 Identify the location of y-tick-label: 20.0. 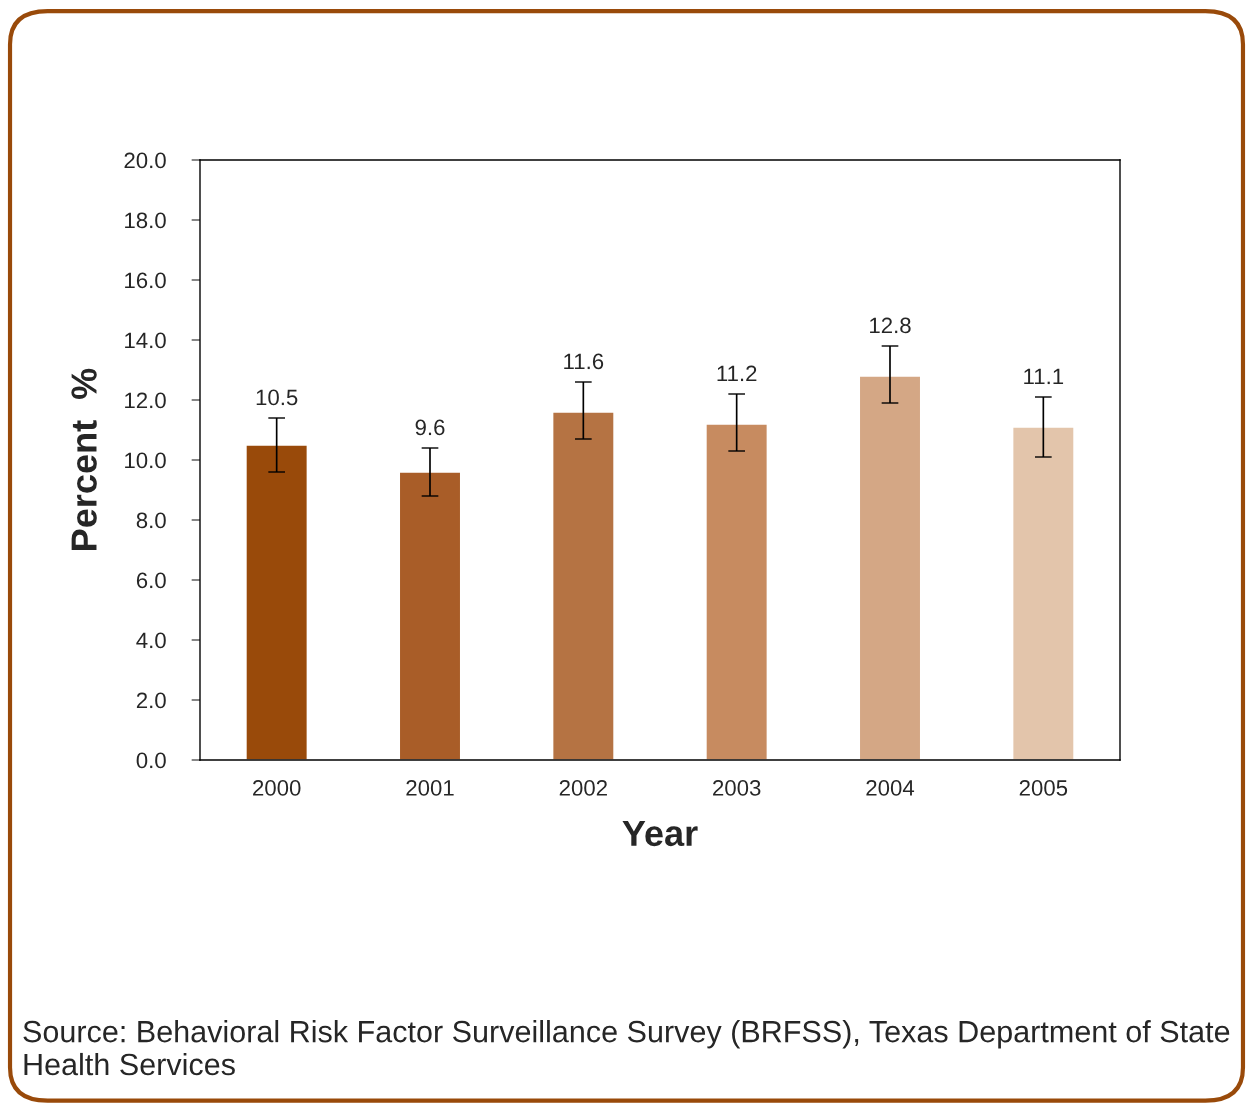
(145, 160).